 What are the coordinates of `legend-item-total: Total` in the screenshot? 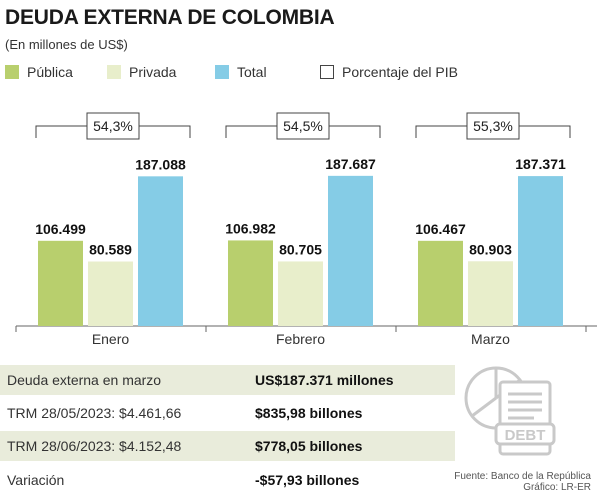 It's located at (241, 72).